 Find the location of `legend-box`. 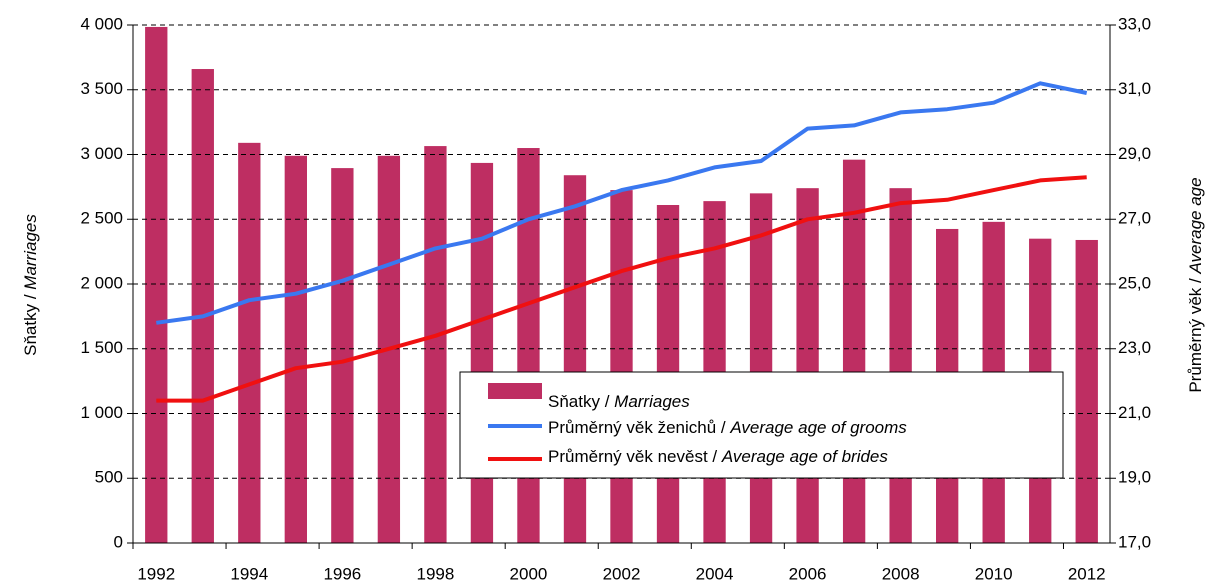

legend-box is located at coordinates (761, 425).